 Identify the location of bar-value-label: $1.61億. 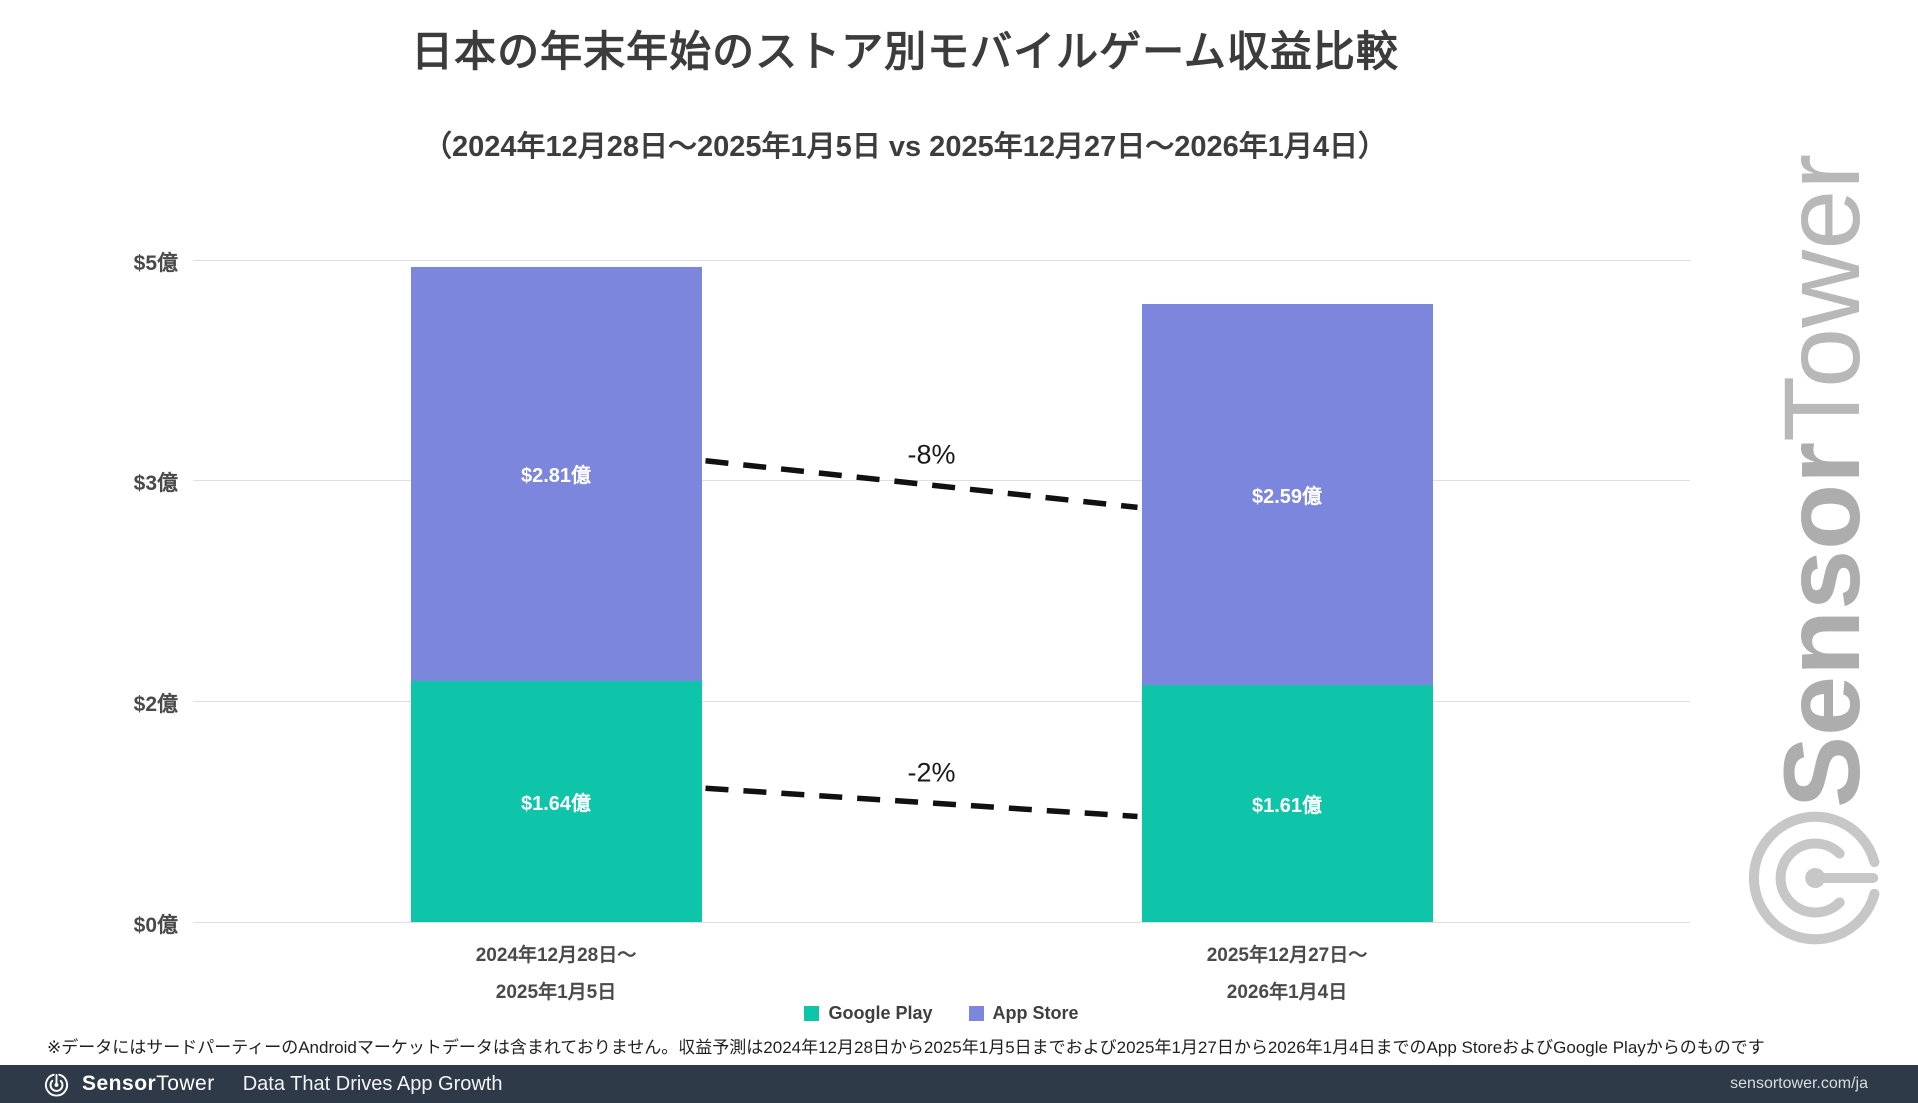
(1287, 806).